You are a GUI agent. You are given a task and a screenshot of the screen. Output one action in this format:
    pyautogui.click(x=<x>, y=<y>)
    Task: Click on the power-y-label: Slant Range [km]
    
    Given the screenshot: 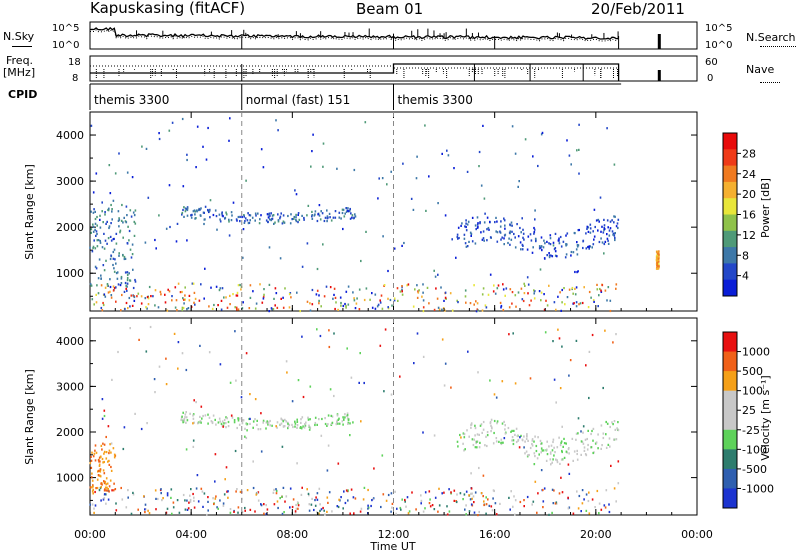 What is the action you would take?
    pyautogui.click(x=29, y=212)
    